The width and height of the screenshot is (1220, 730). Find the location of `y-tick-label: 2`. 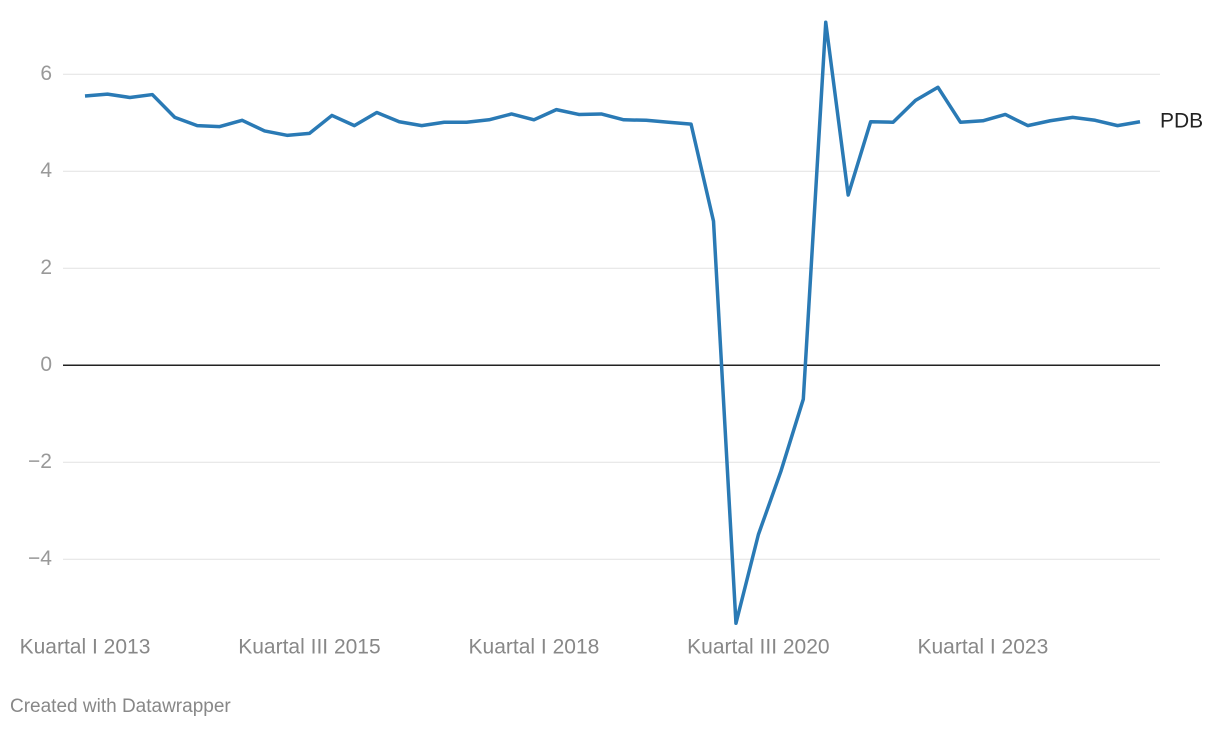

y-tick-label: 2 is located at coordinates (46, 267).